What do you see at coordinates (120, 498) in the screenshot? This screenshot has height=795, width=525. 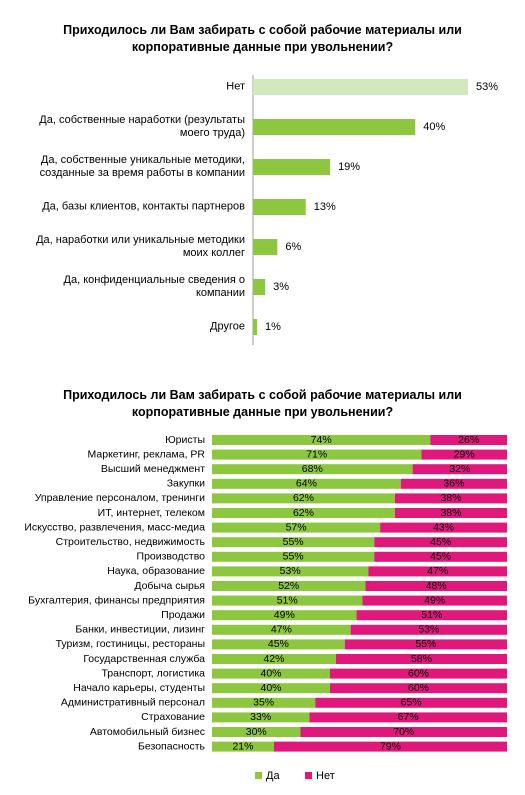 I see `category-label: Управление персоналом, тренинги` at bounding box center [120, 498].